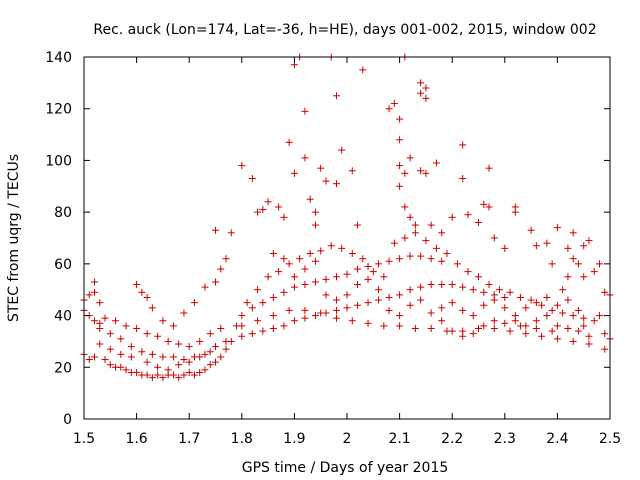 This screenshot has width=640, height=480. Describe the element at coordinates (63, 265) in the screenshot. I see `y-tick-label: 60` at that location.